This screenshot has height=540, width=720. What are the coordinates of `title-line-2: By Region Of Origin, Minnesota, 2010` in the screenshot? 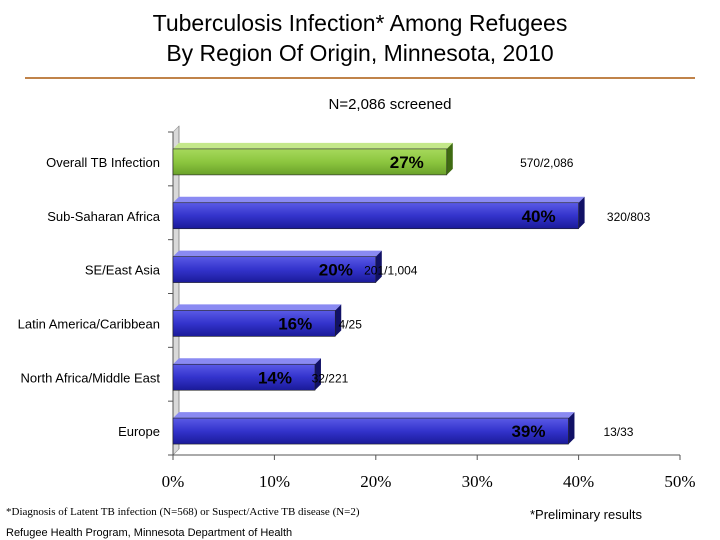 It's located at (360, 53).